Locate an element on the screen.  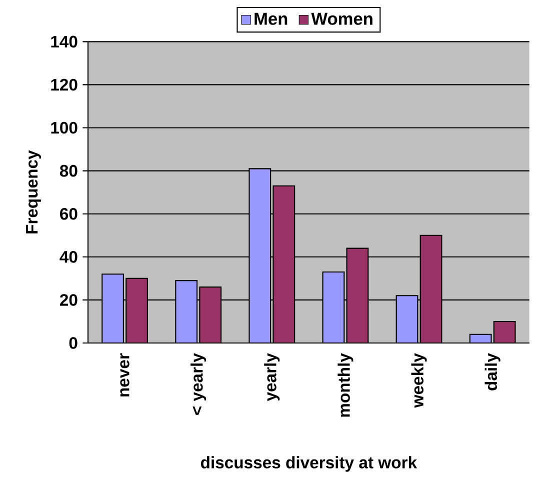
legend-label: Men is located at coordinates (271, 18).